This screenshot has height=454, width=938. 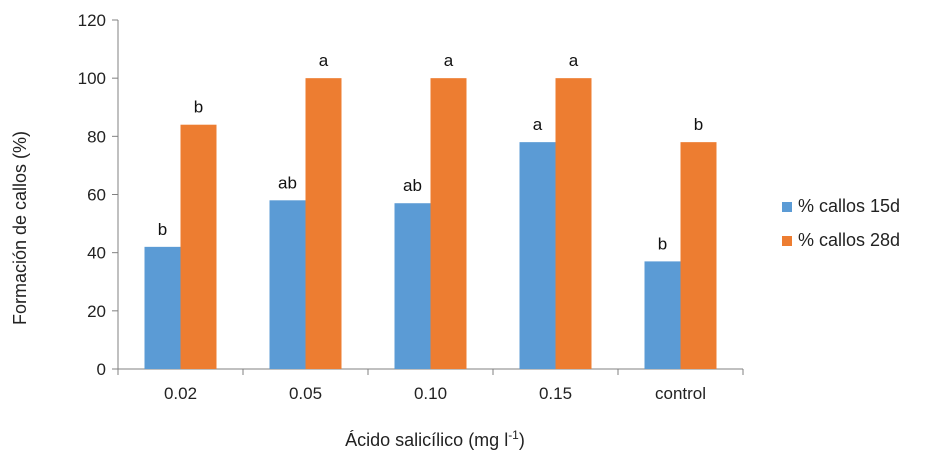 I want to click on x-axis-title-main: Ácido salicílico (mg l, so click(x=426, y=440).